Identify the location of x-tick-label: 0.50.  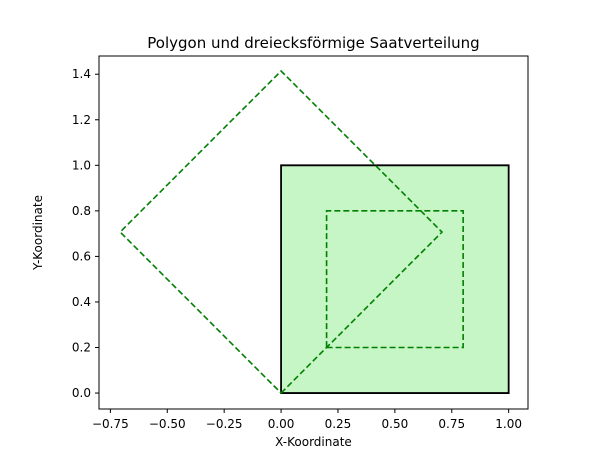
(395, 424).